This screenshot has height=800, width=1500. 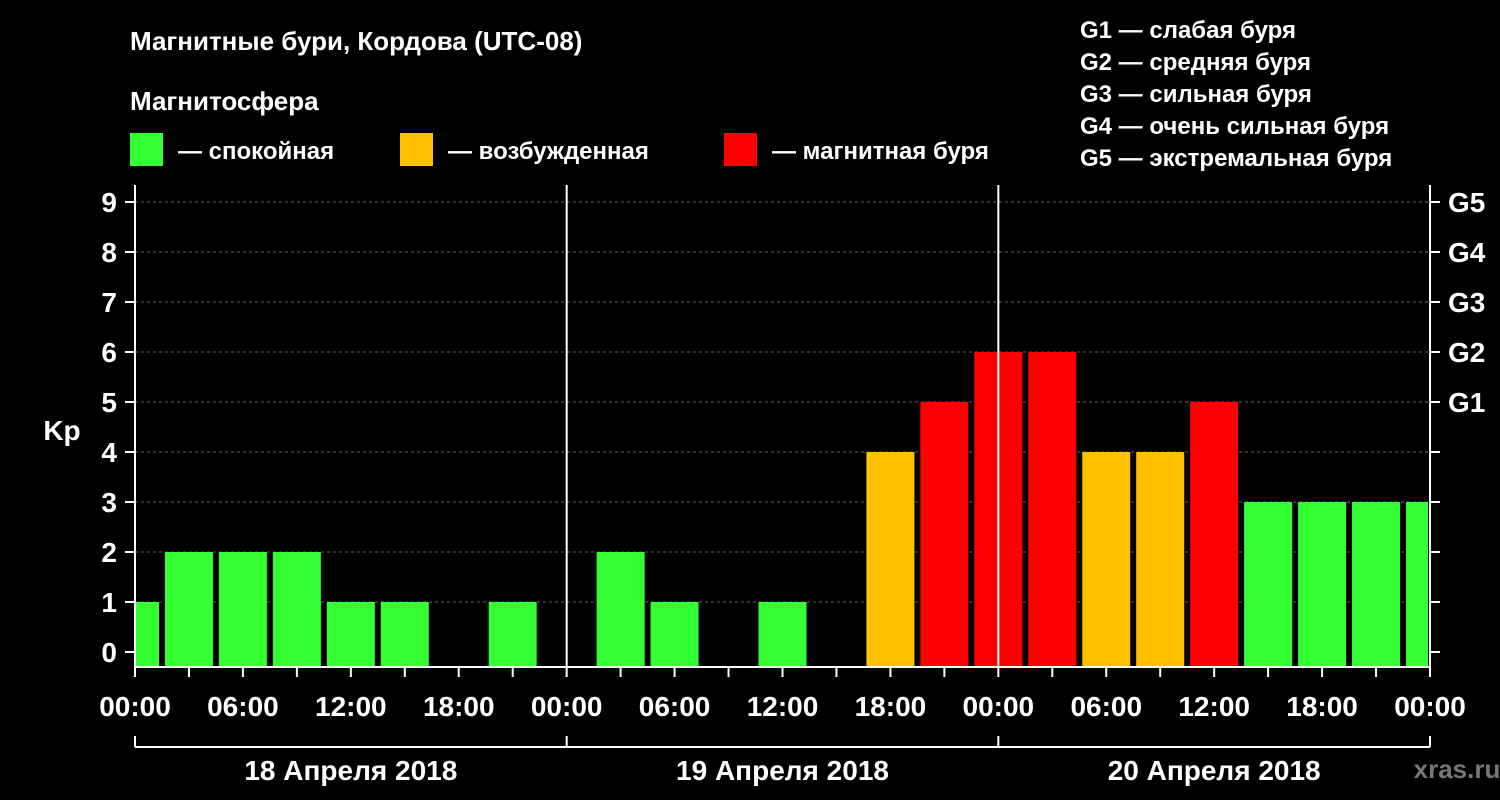 What do you see at coordinates (109, 502) in the screenshot?
I see `y-tick-label: 3` at bounding box center [109, 502].